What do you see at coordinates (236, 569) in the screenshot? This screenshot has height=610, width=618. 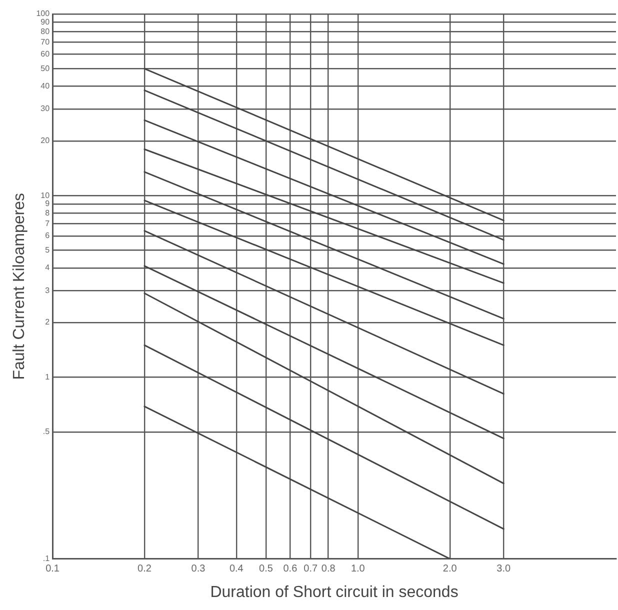 I see `x-tick-label: 0.4` at bounding box center [236, 569].